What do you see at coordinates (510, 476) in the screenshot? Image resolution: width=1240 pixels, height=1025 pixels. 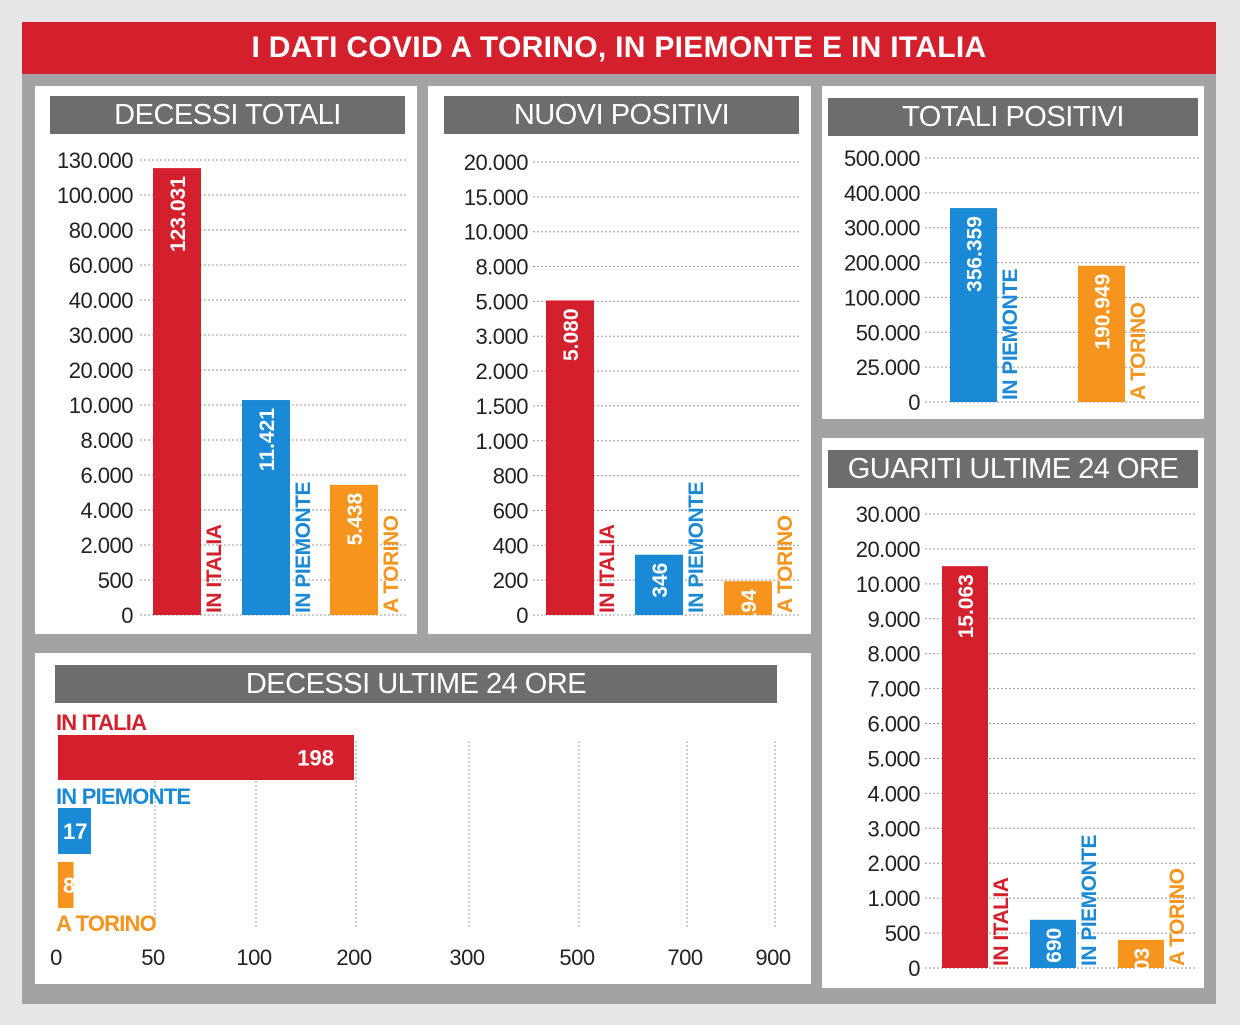 I see `y-tick-label: 800` at bounding box center [510, 476].